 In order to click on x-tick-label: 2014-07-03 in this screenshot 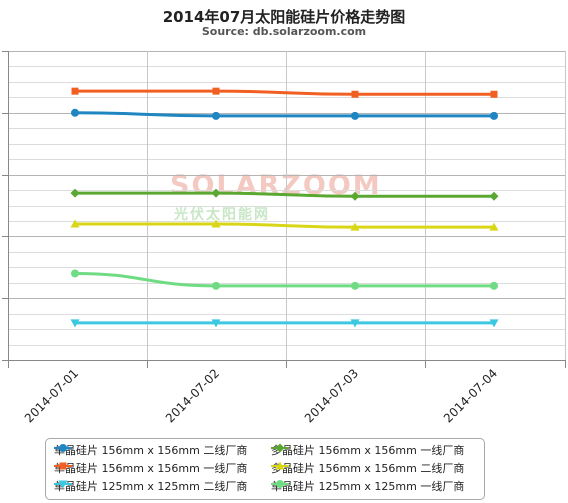, I will do `click(331, 395)`.